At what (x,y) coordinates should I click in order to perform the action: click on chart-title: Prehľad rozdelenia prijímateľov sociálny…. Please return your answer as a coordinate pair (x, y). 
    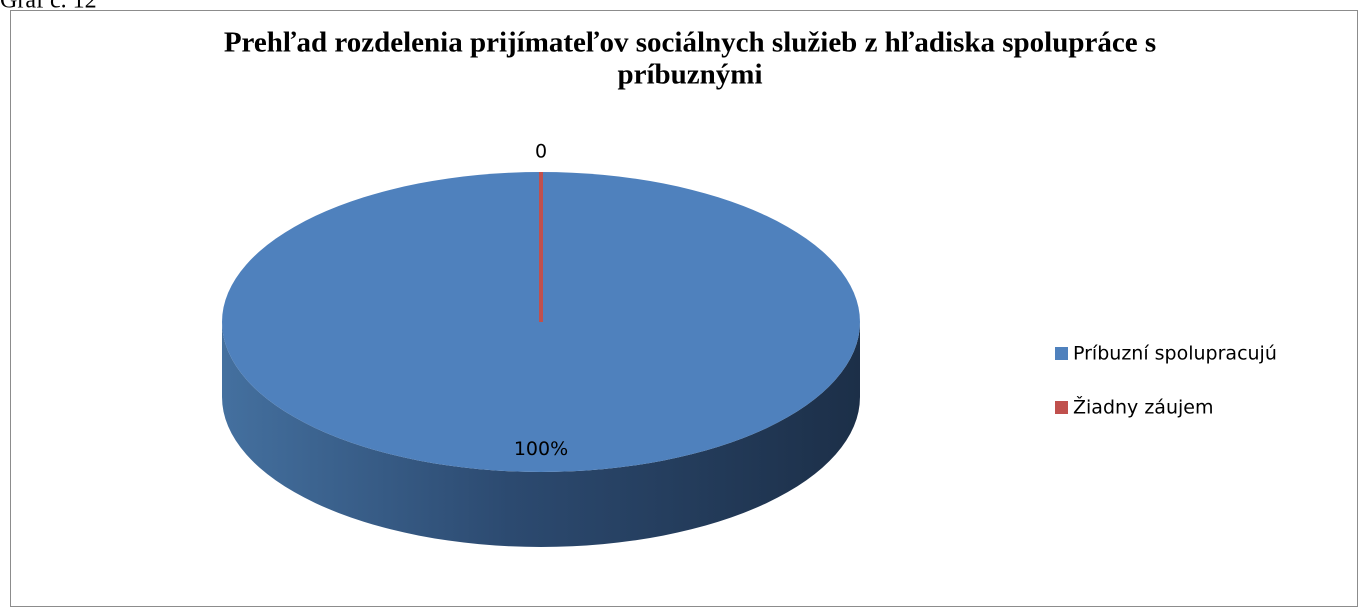
    Looking at the image, I should click on (690, 43).